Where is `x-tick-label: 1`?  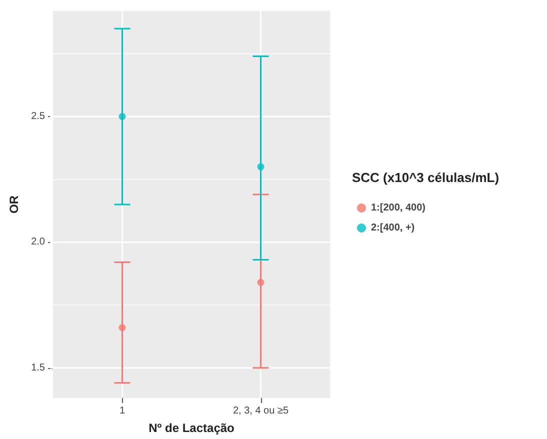
x-tick-label: 1 is located at coordinates (122, 411).